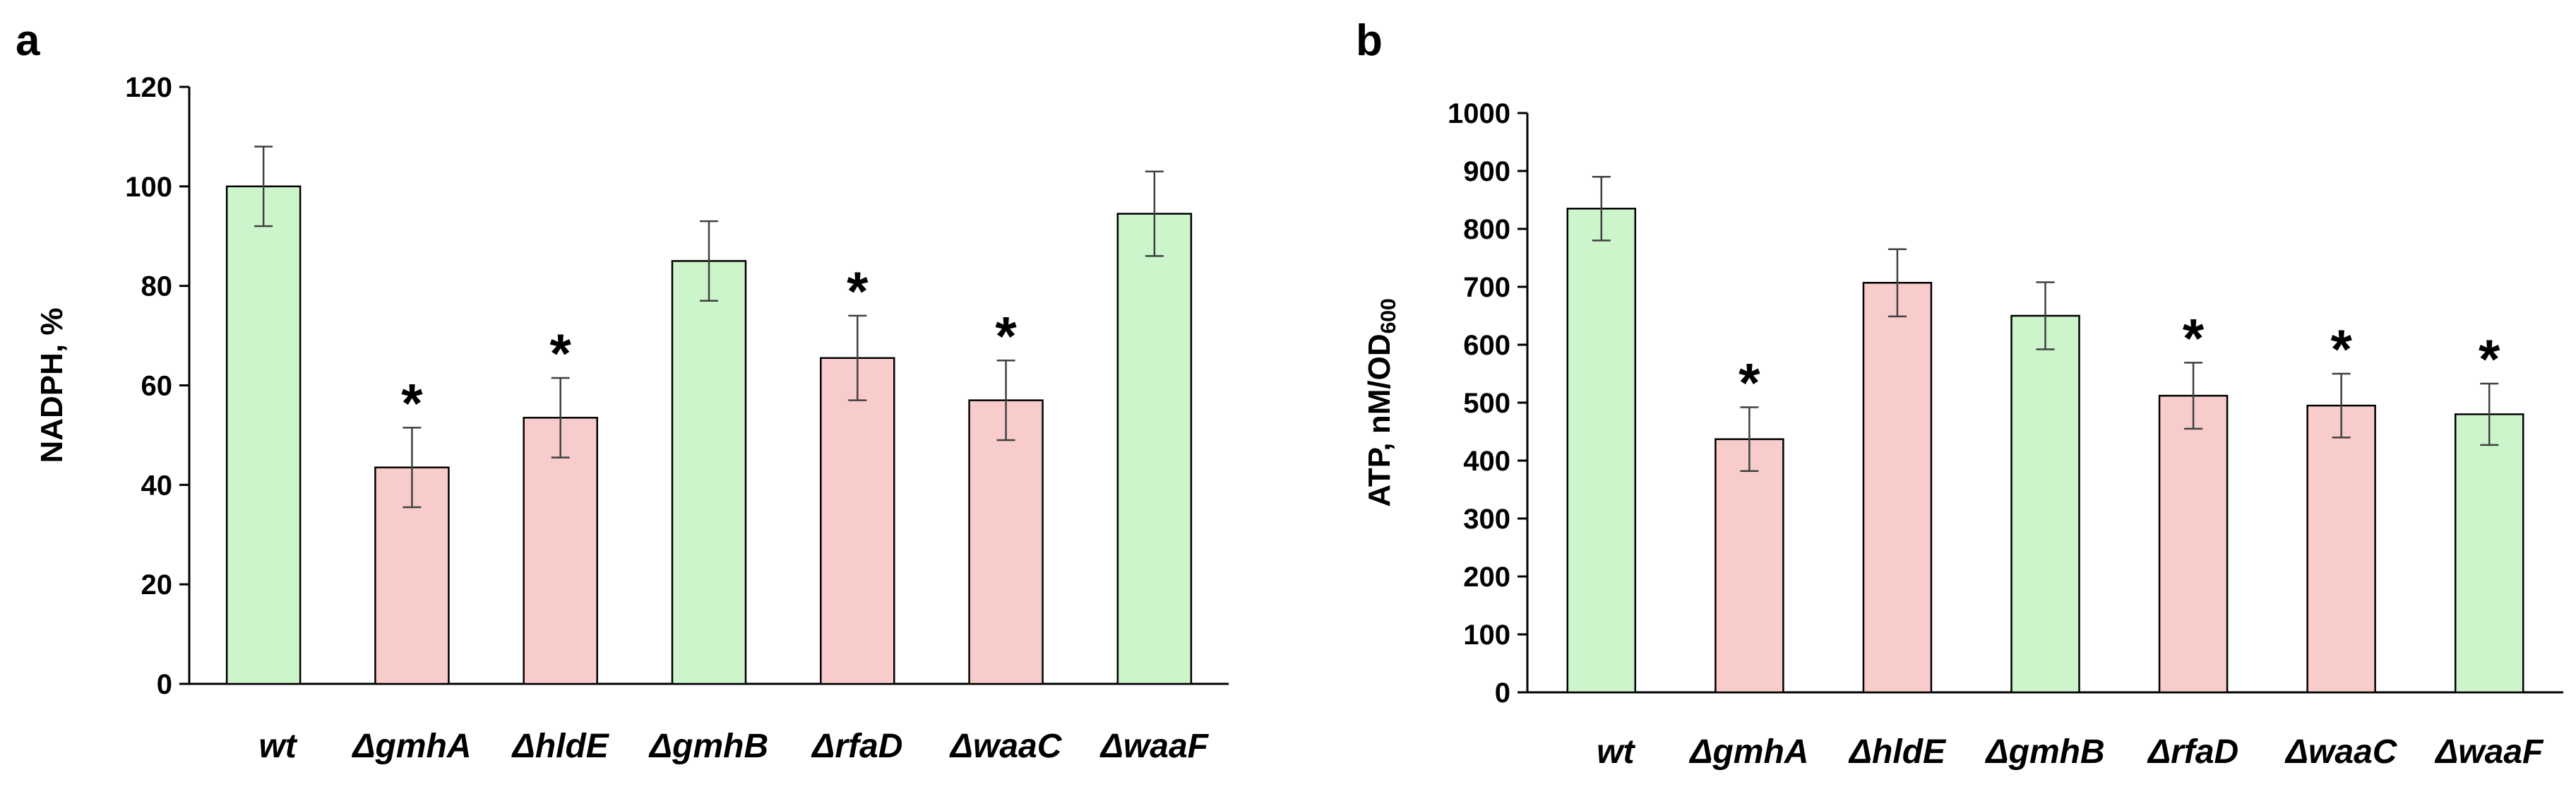 Image resolution: width=2576 pixels, height=799 pixels. I want to click on y-tick-label: 120, so click(148, 87).